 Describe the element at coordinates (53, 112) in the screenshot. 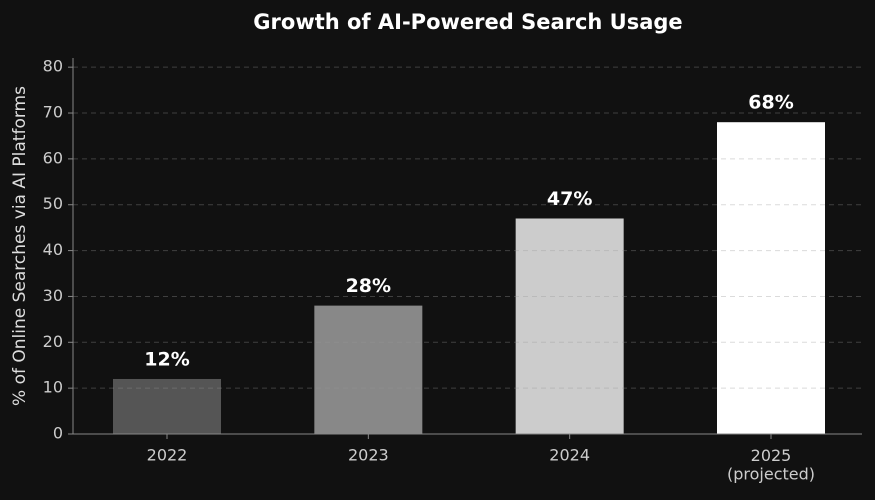

I see `y-tick-label: 70` at that location.